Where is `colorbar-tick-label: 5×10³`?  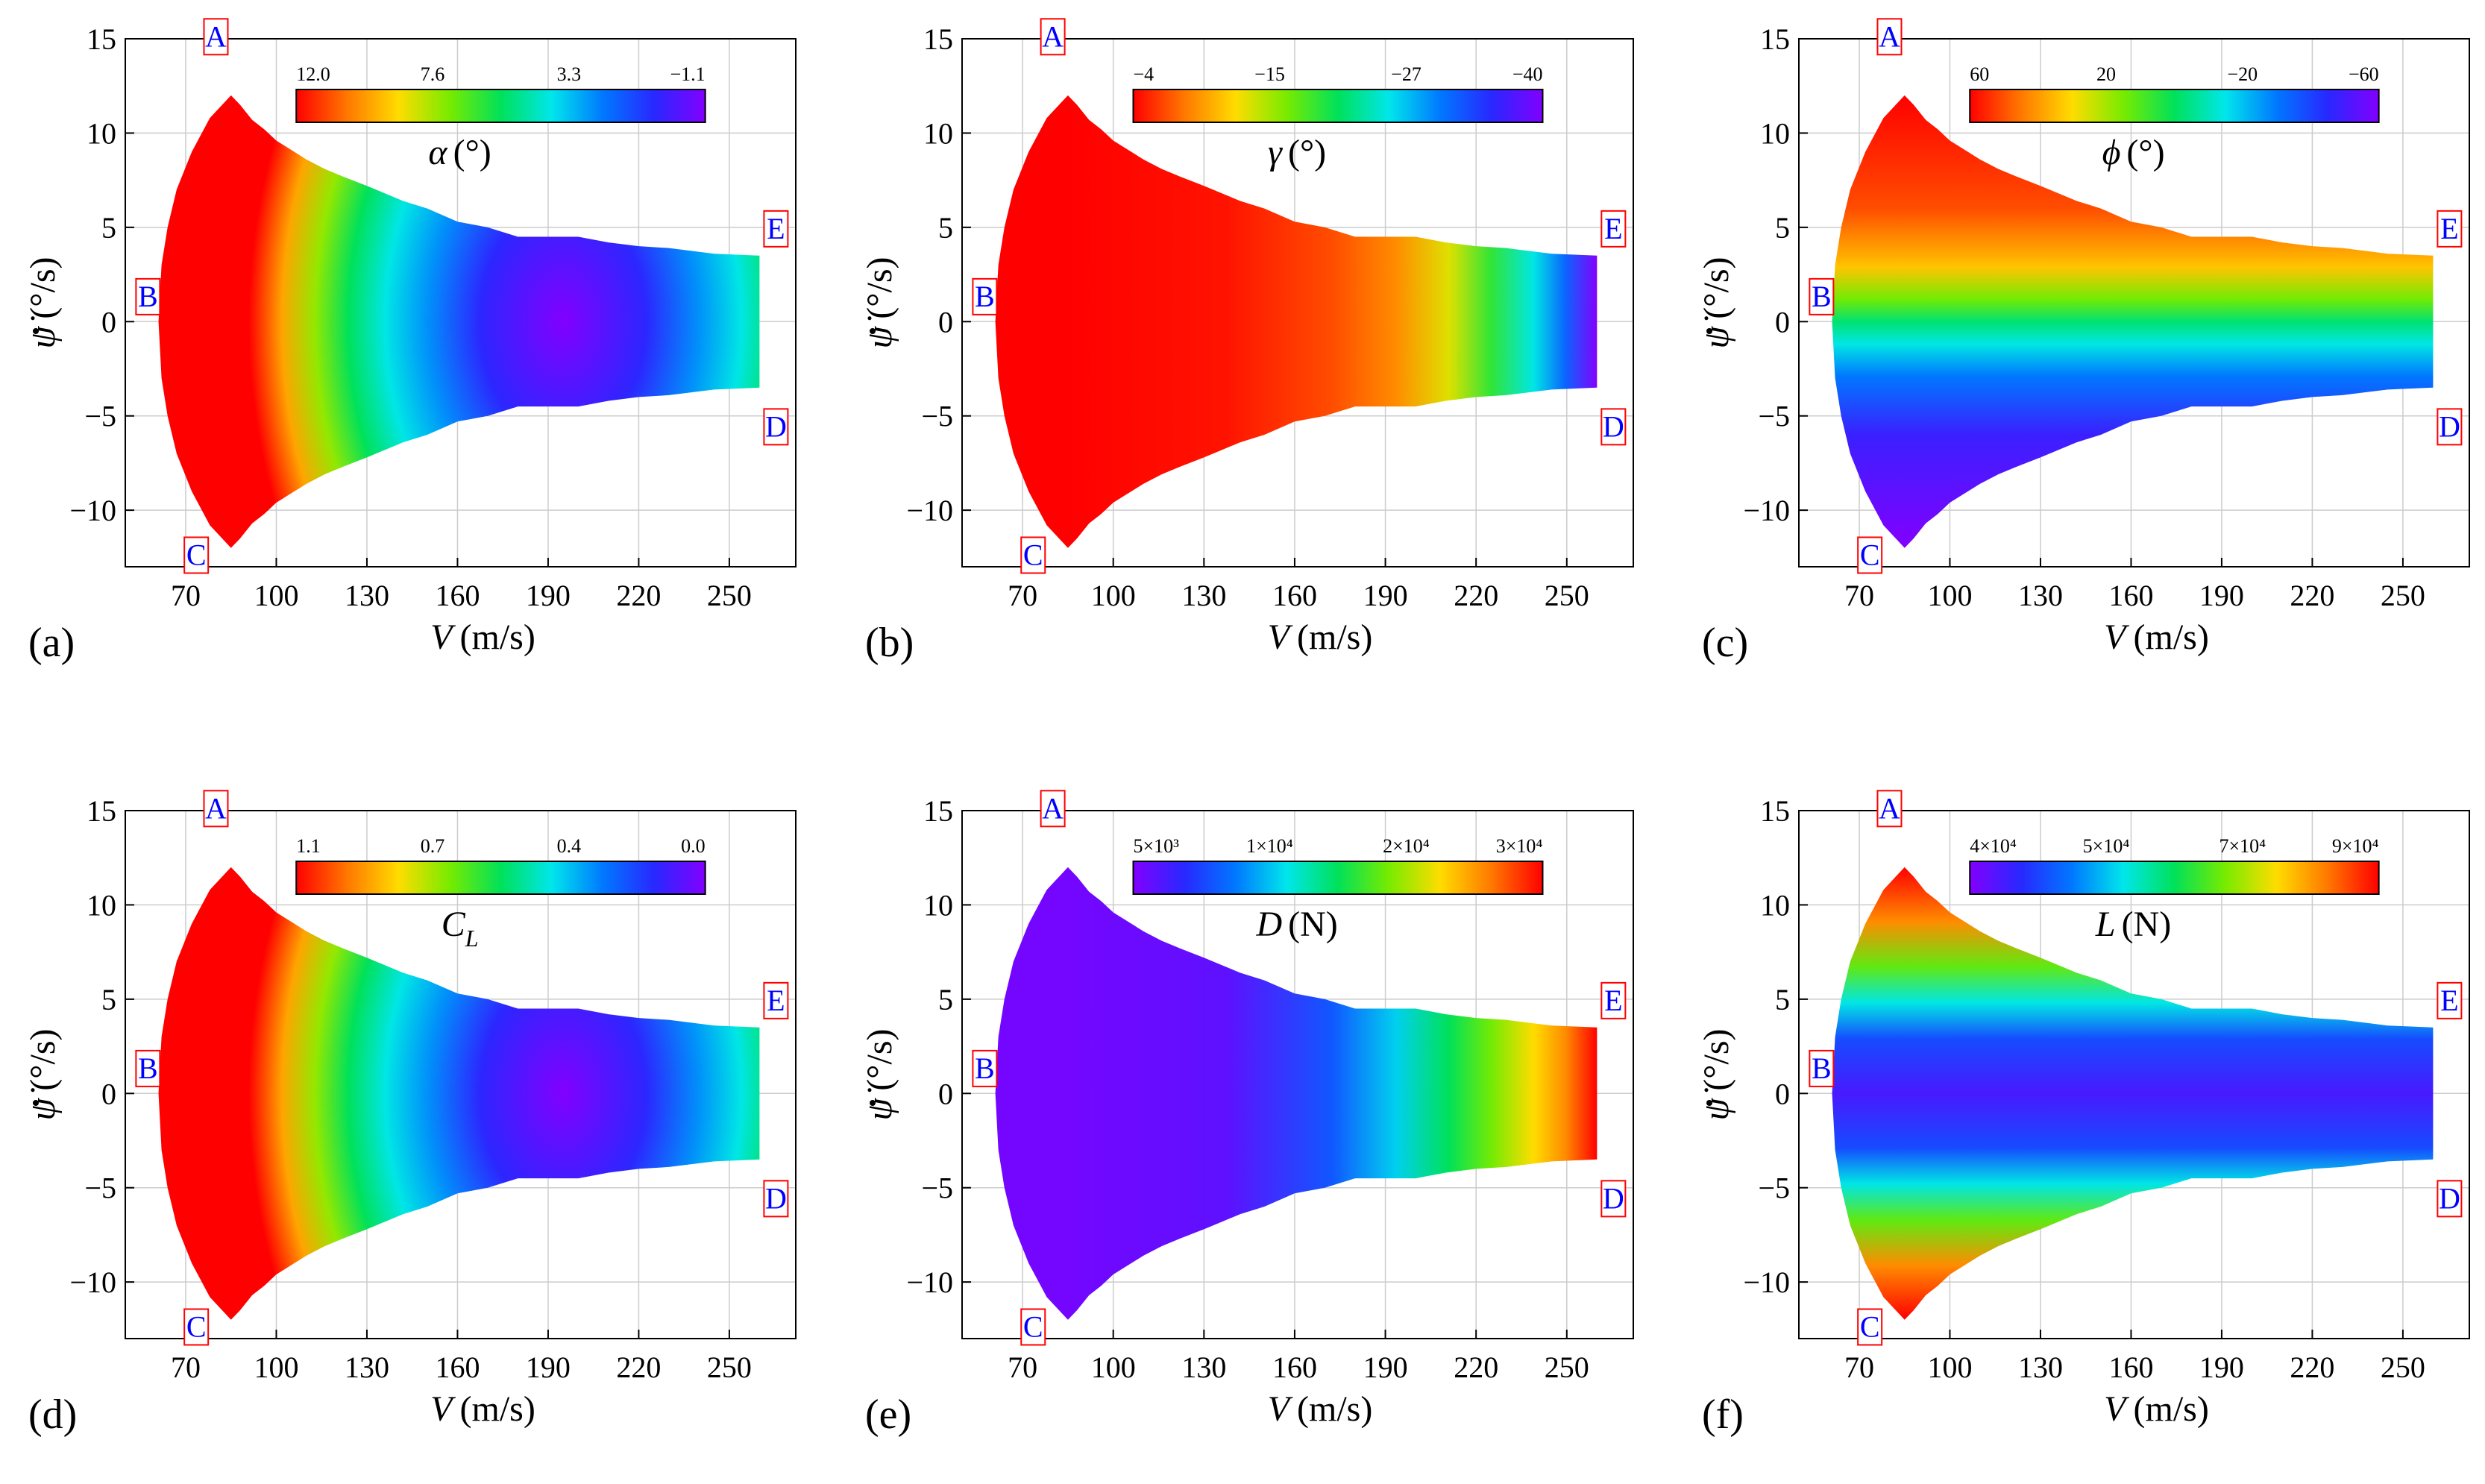 colorbar-tick-label: 5×10³ is located at coordinates (1157, 846).